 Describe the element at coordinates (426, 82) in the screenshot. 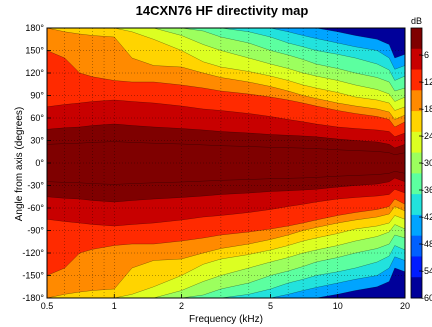

I see `colorbar-tick-label: -12` at that location.